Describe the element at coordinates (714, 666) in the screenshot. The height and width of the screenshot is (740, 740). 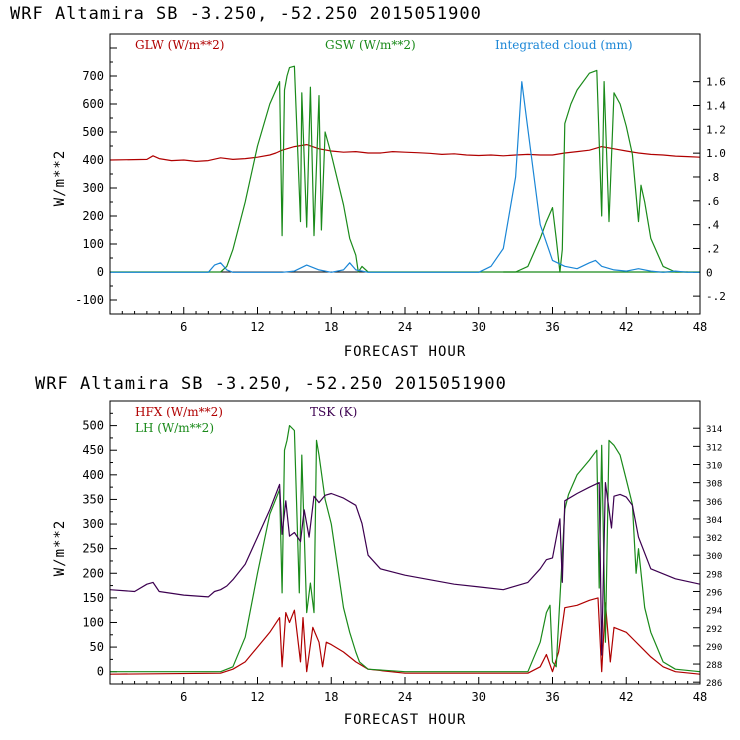
I see `right-tick-label: 288` at that location.